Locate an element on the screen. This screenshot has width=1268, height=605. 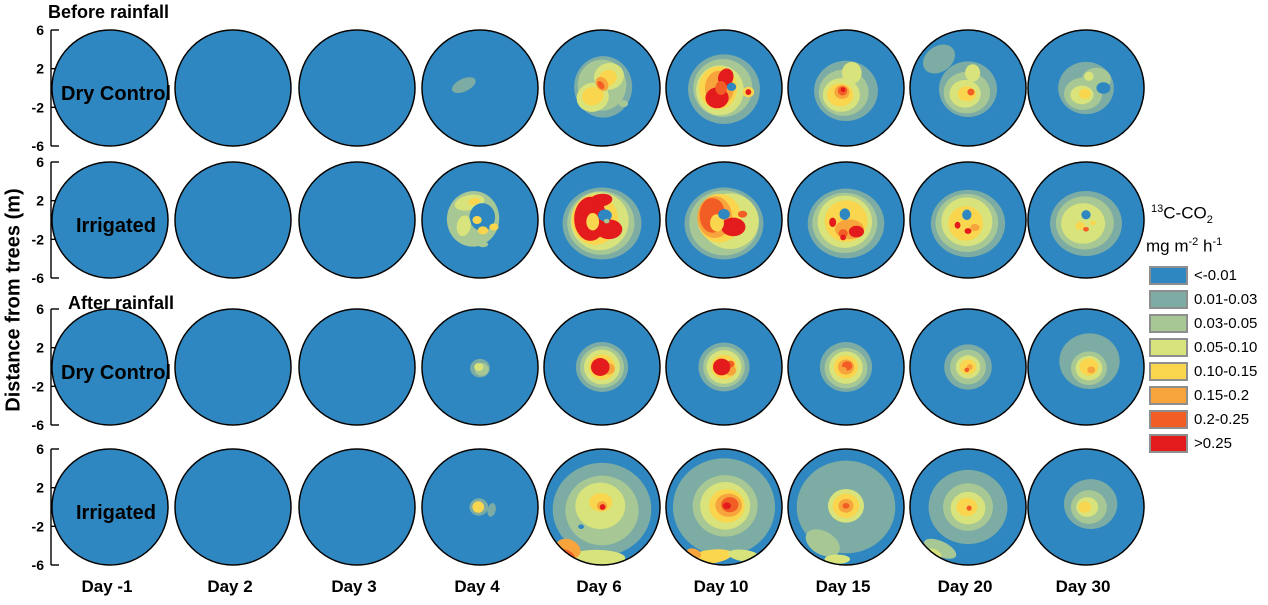
contour-plot-row3-col5 is located at coordinates (602, 367).